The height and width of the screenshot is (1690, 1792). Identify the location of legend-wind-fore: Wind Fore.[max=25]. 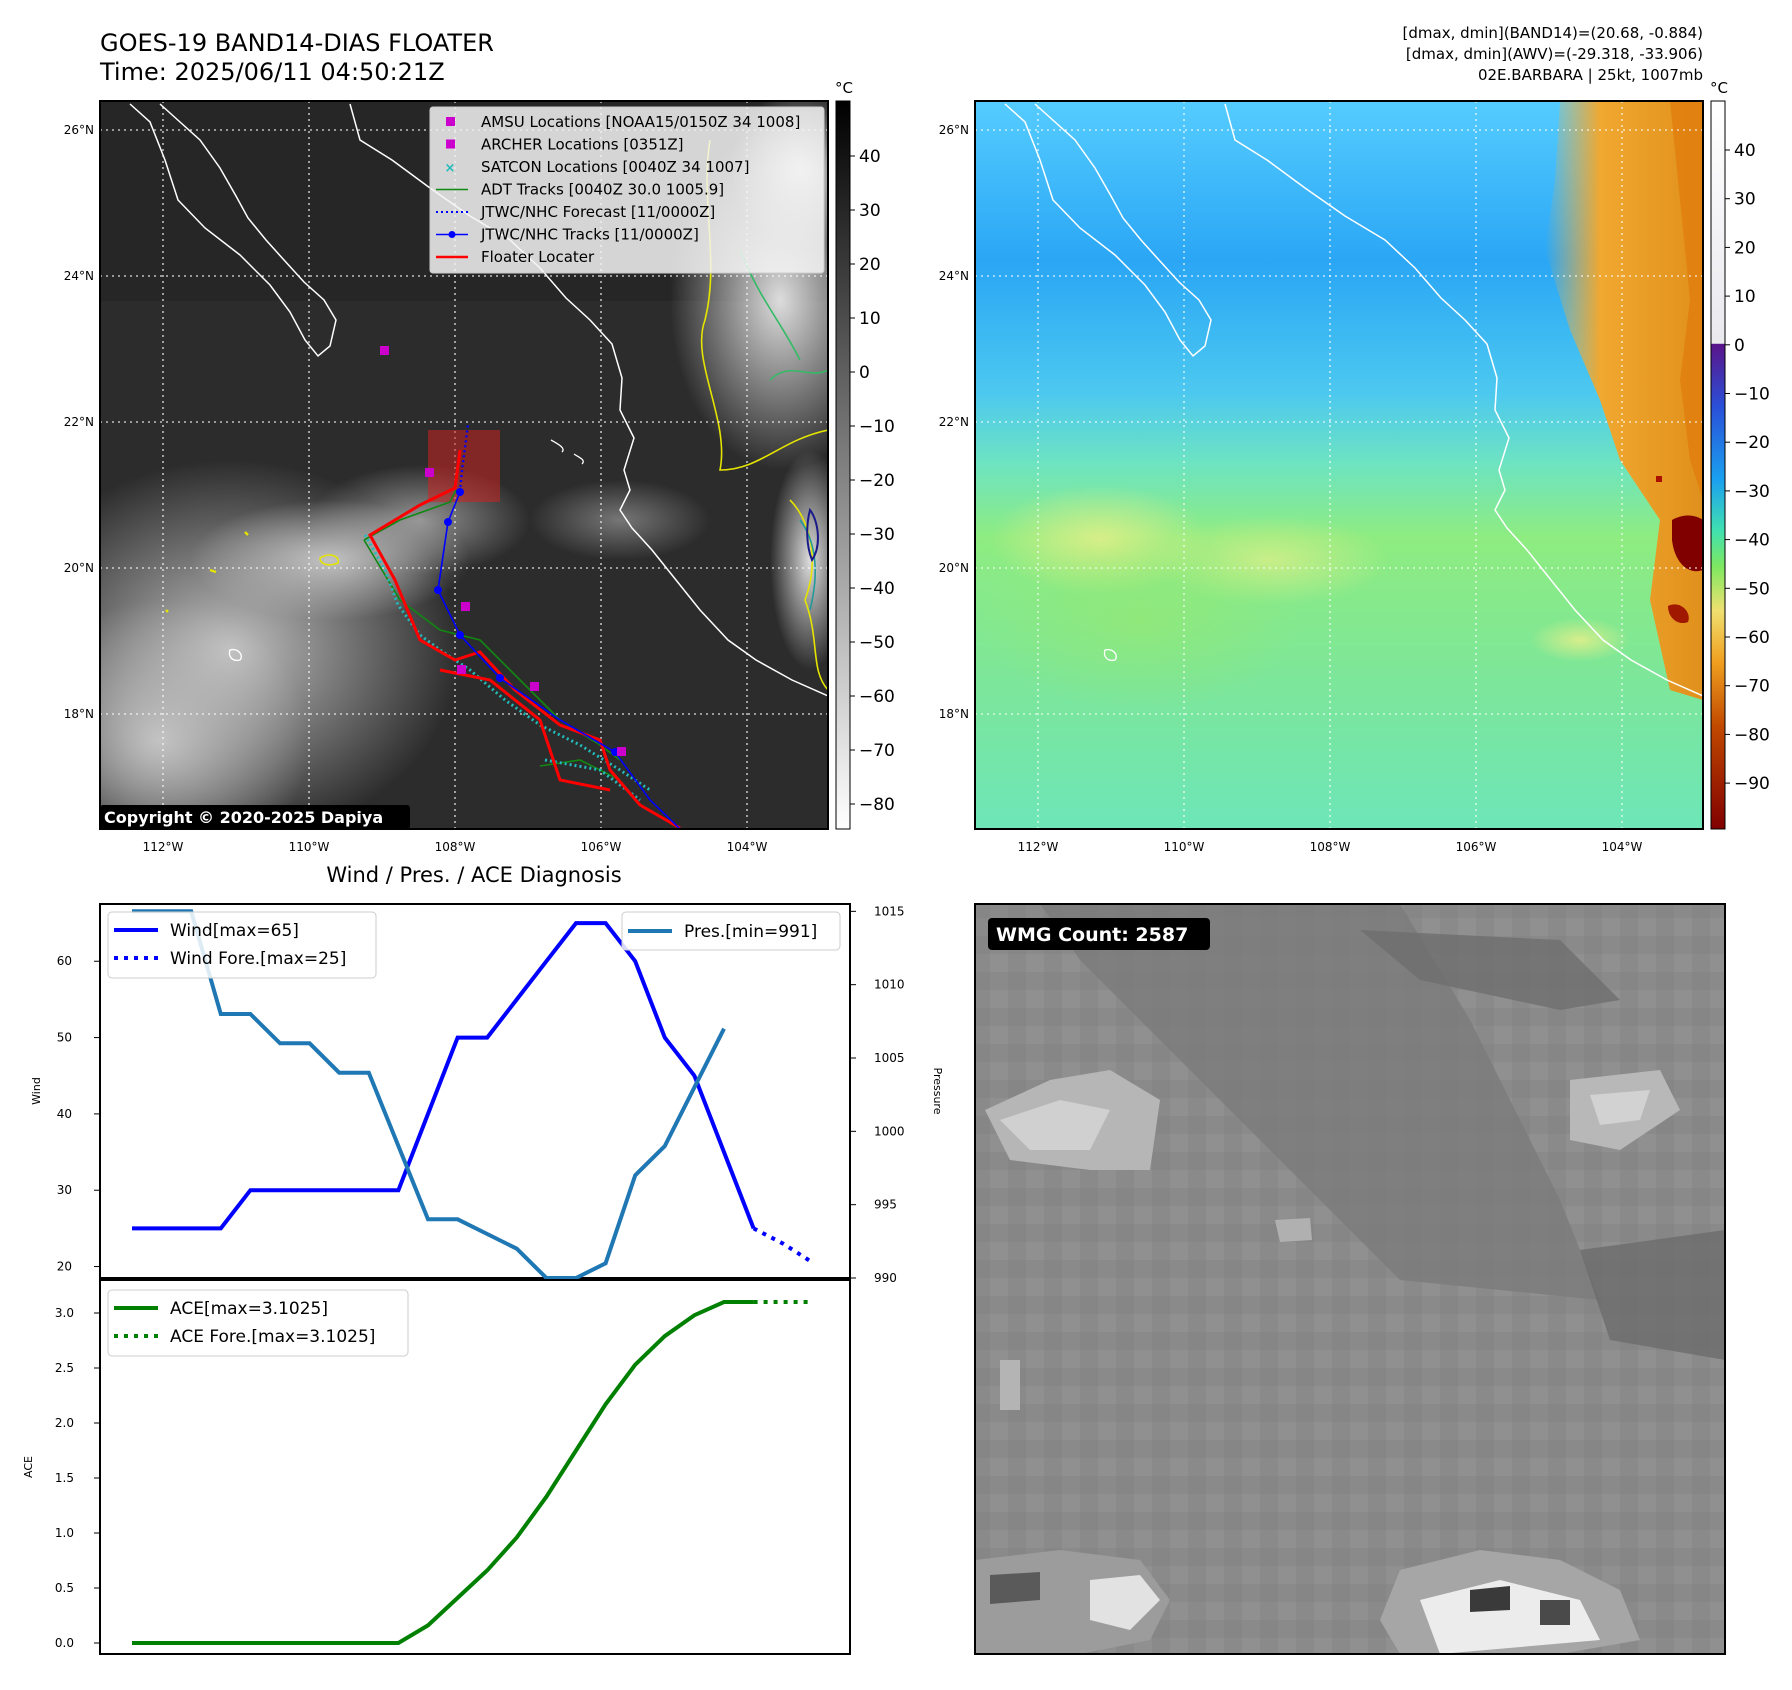
(258, 959).